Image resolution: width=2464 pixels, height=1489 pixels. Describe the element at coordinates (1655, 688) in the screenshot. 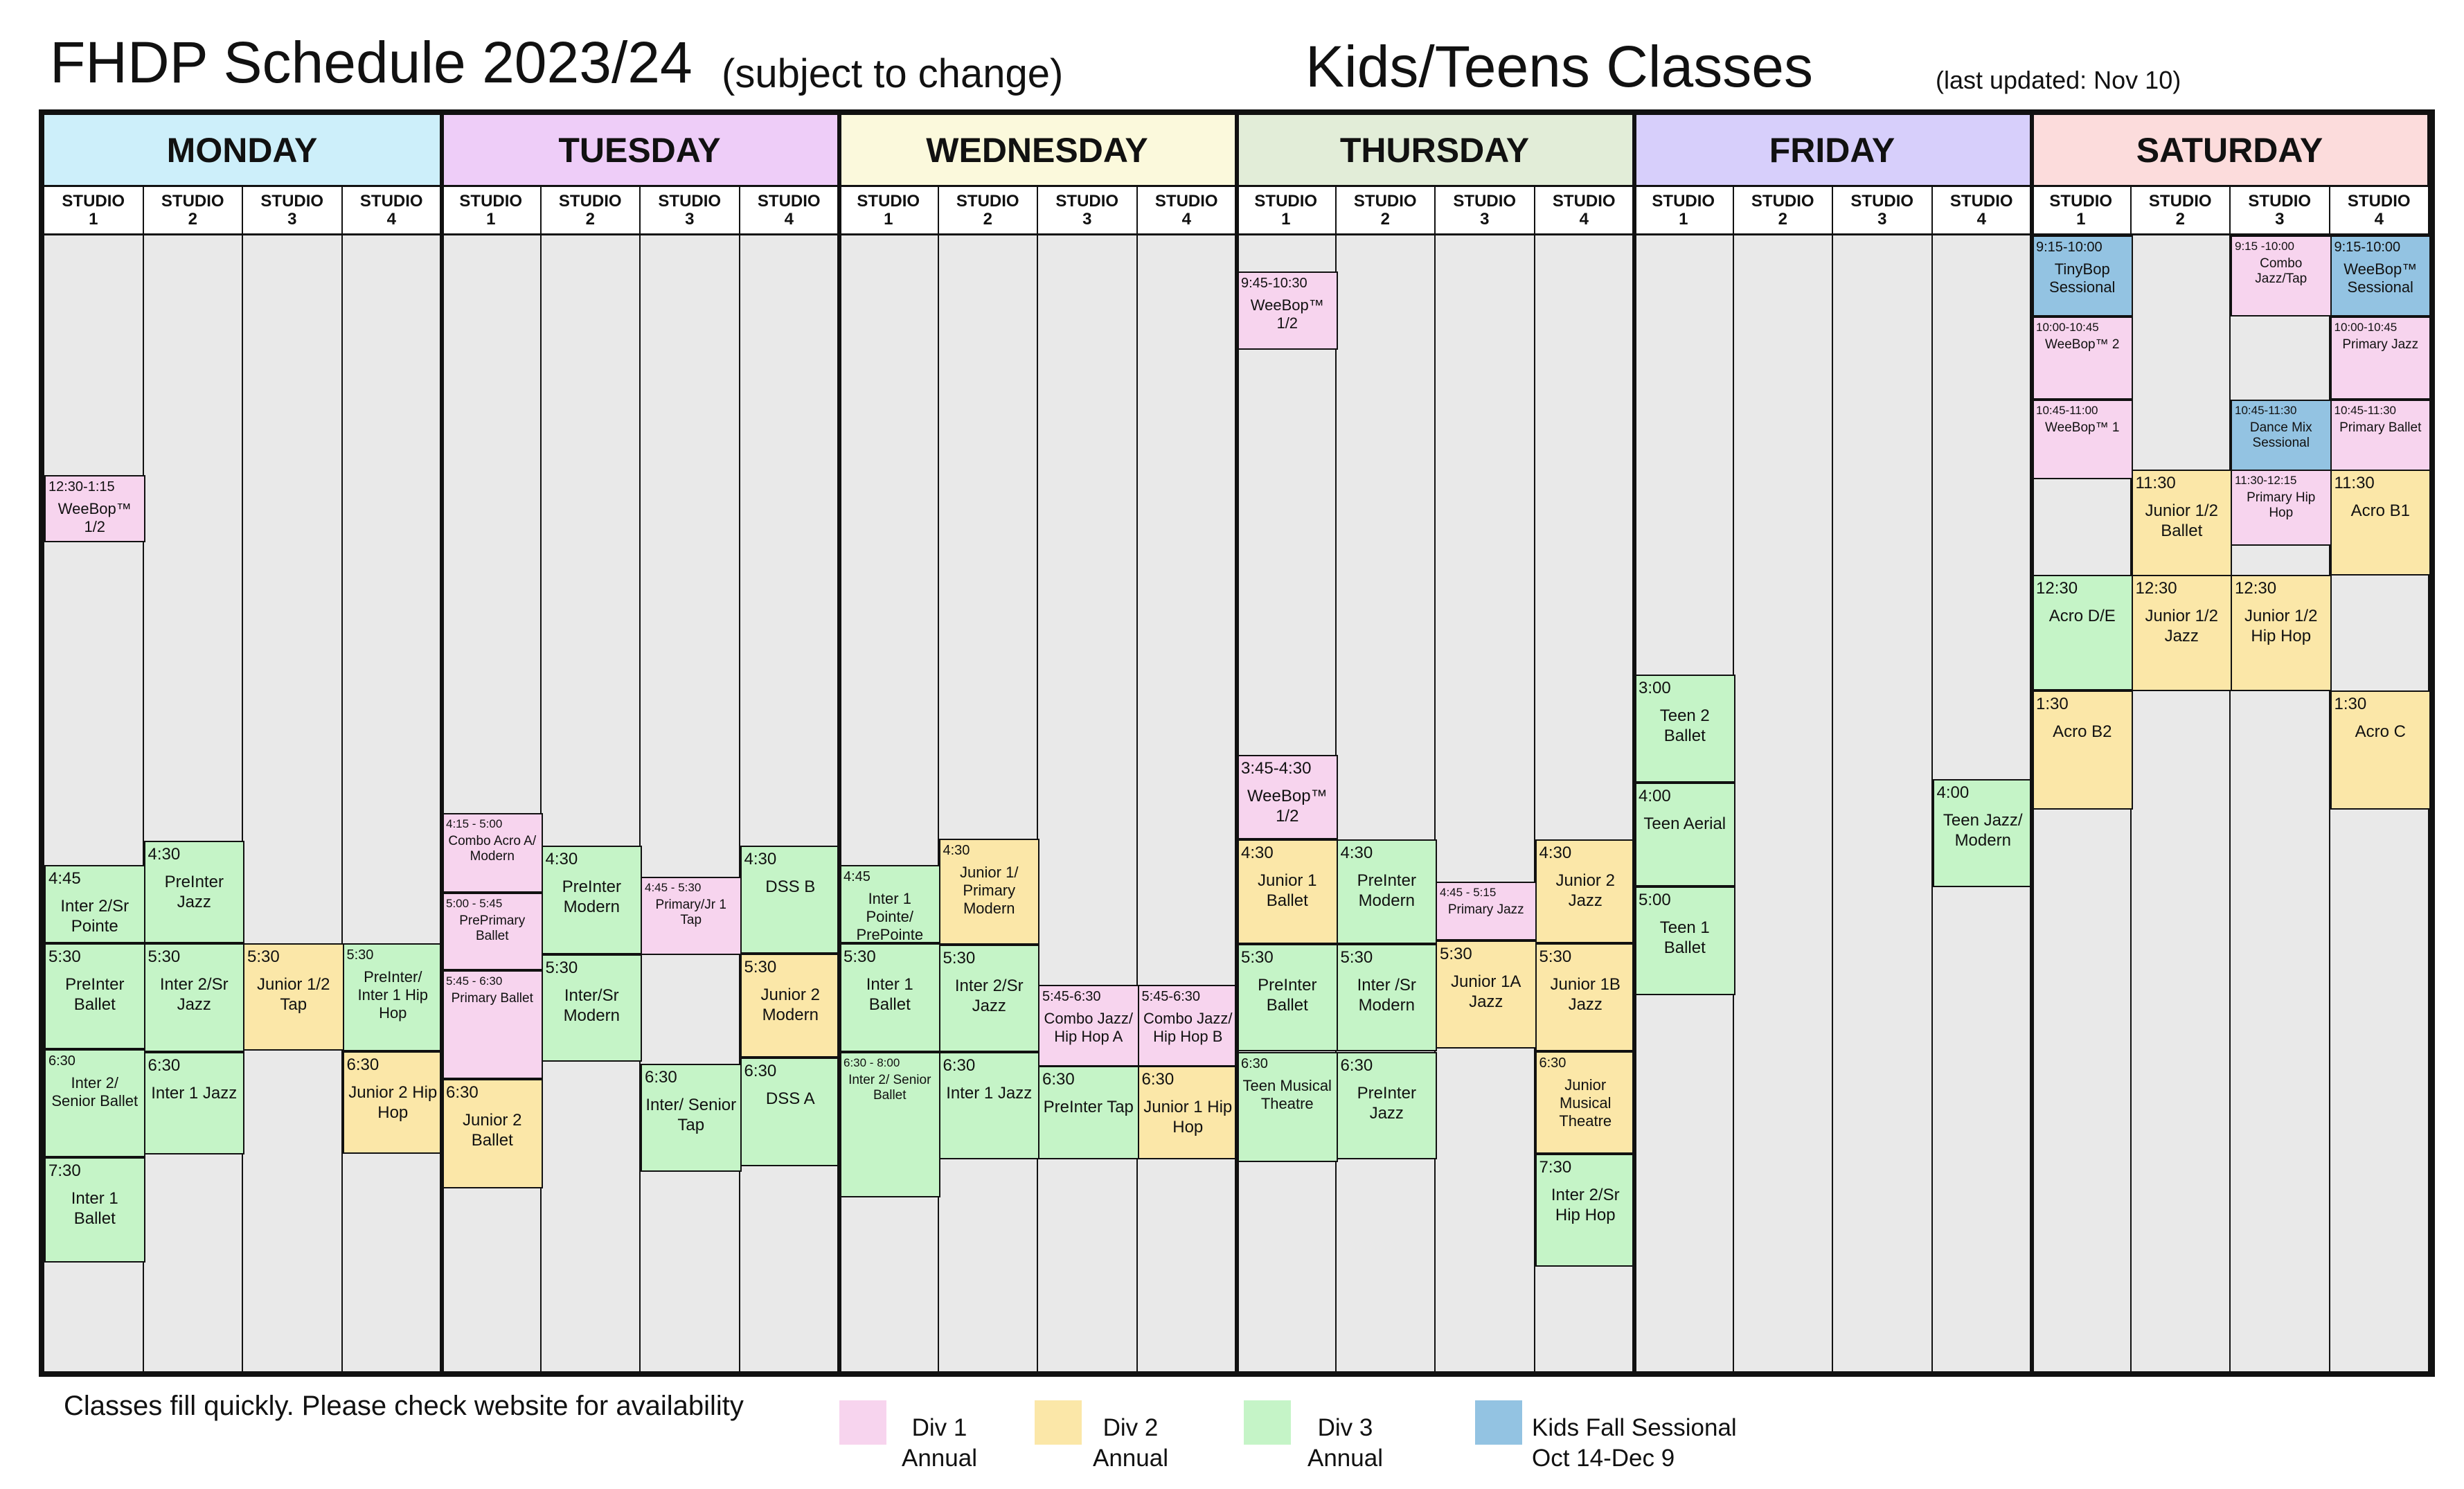

I see `class-time: 3:00` at that location.